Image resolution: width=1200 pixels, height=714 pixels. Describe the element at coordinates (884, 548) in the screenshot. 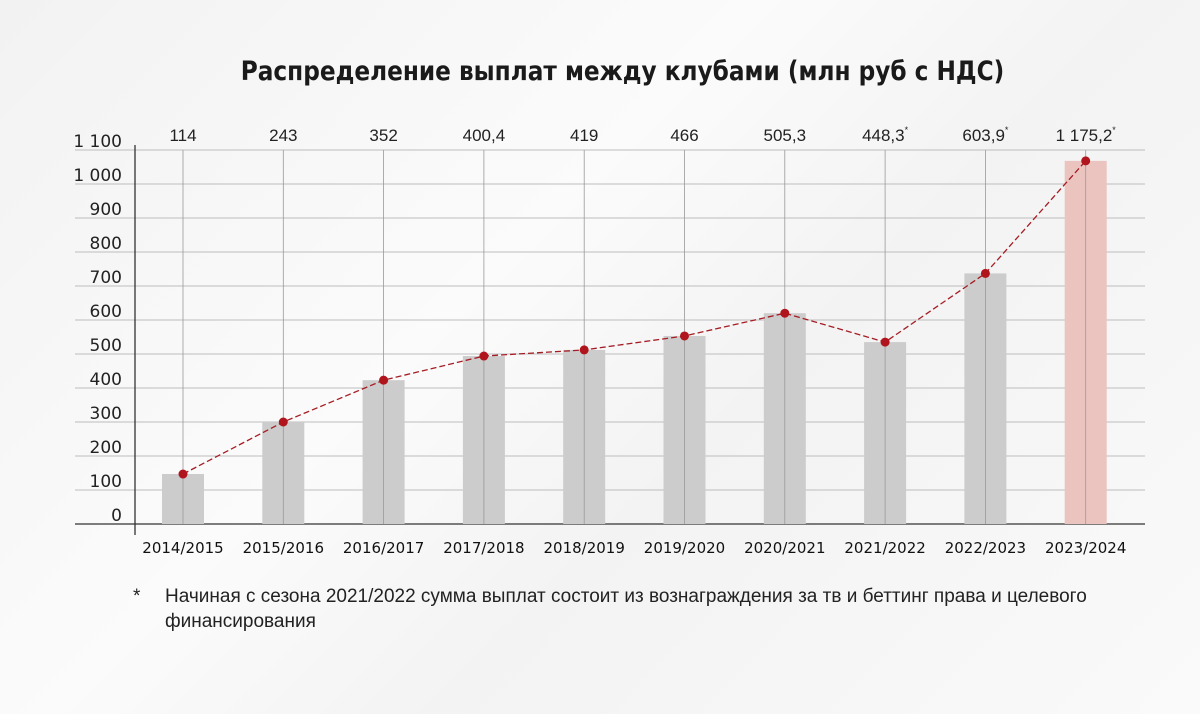

I see `x-tick-label: 2021/2022` at that location.